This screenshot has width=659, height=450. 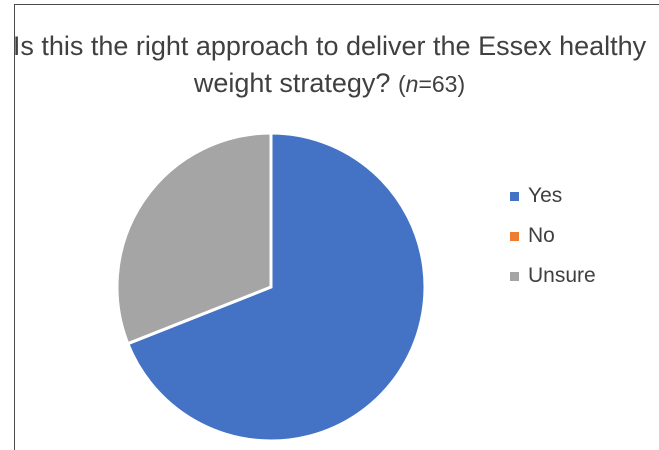 What do you see at coordinates (194, 238) in the screenshot?
I see `pie-slice-unsure` at bounding box center [194, 238].